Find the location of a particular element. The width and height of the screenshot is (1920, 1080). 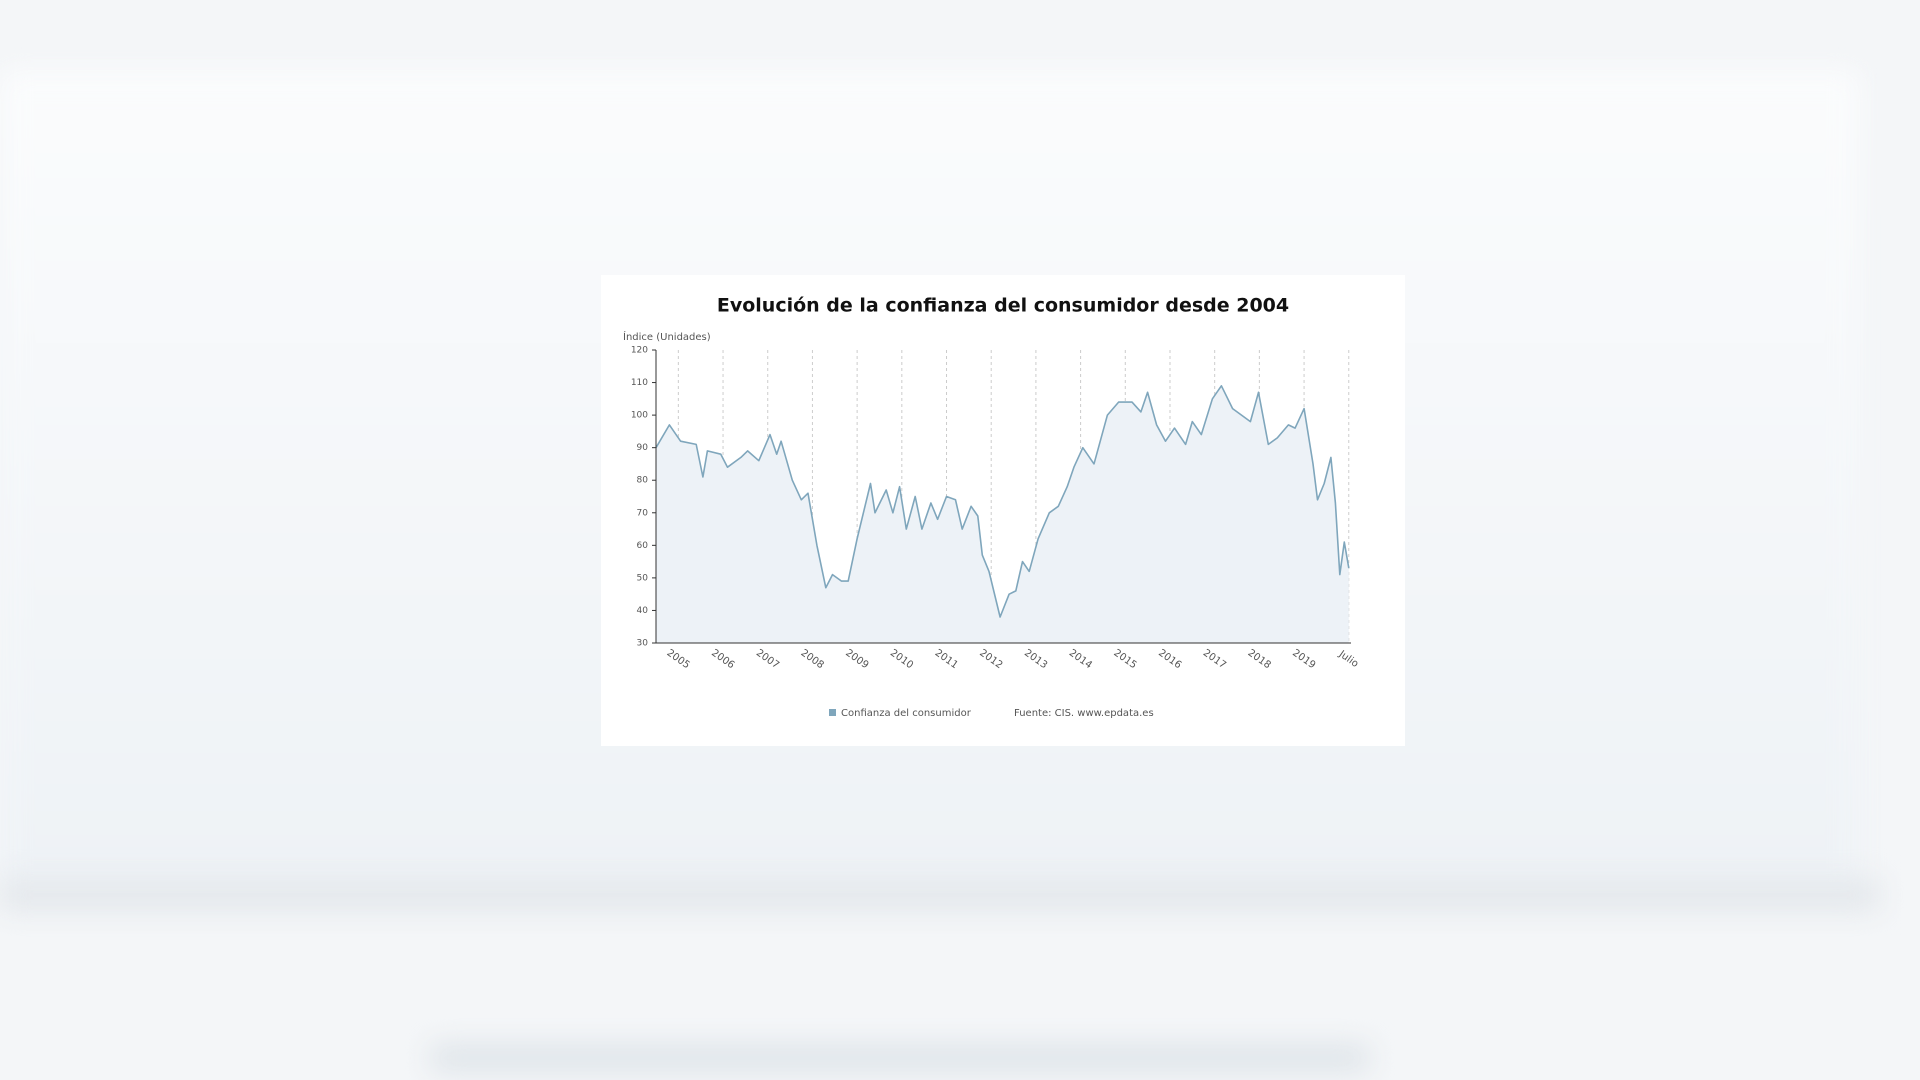

x-tick-label: 2016 is located at coordinates (1169, 660).